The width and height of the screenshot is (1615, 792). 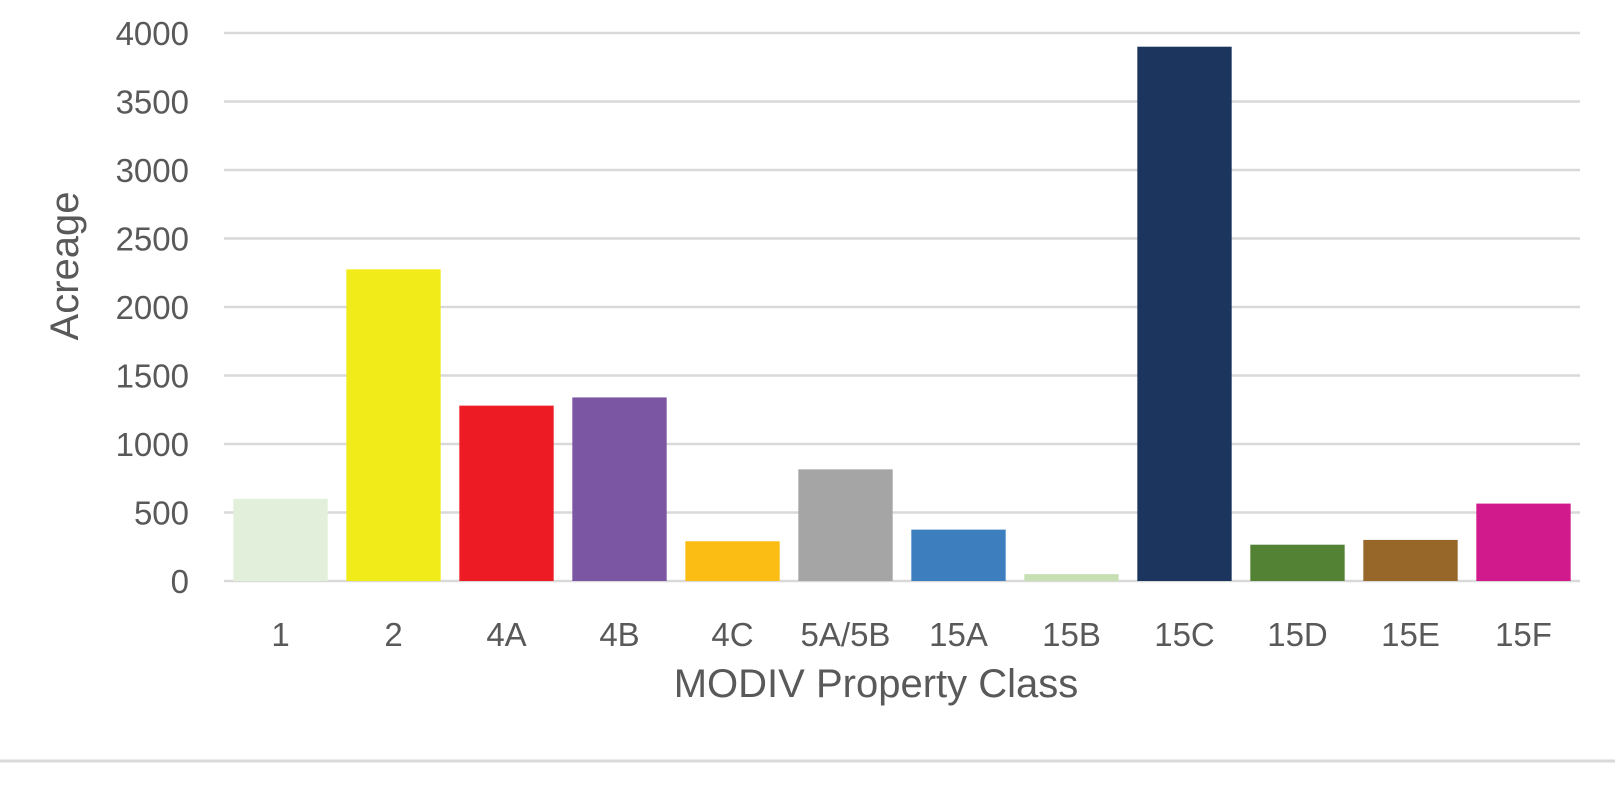 What do you see at coordinates (732, 634) in the screenshot?
I see `x-tick-label: 4C` at bounding box center [732, 634].